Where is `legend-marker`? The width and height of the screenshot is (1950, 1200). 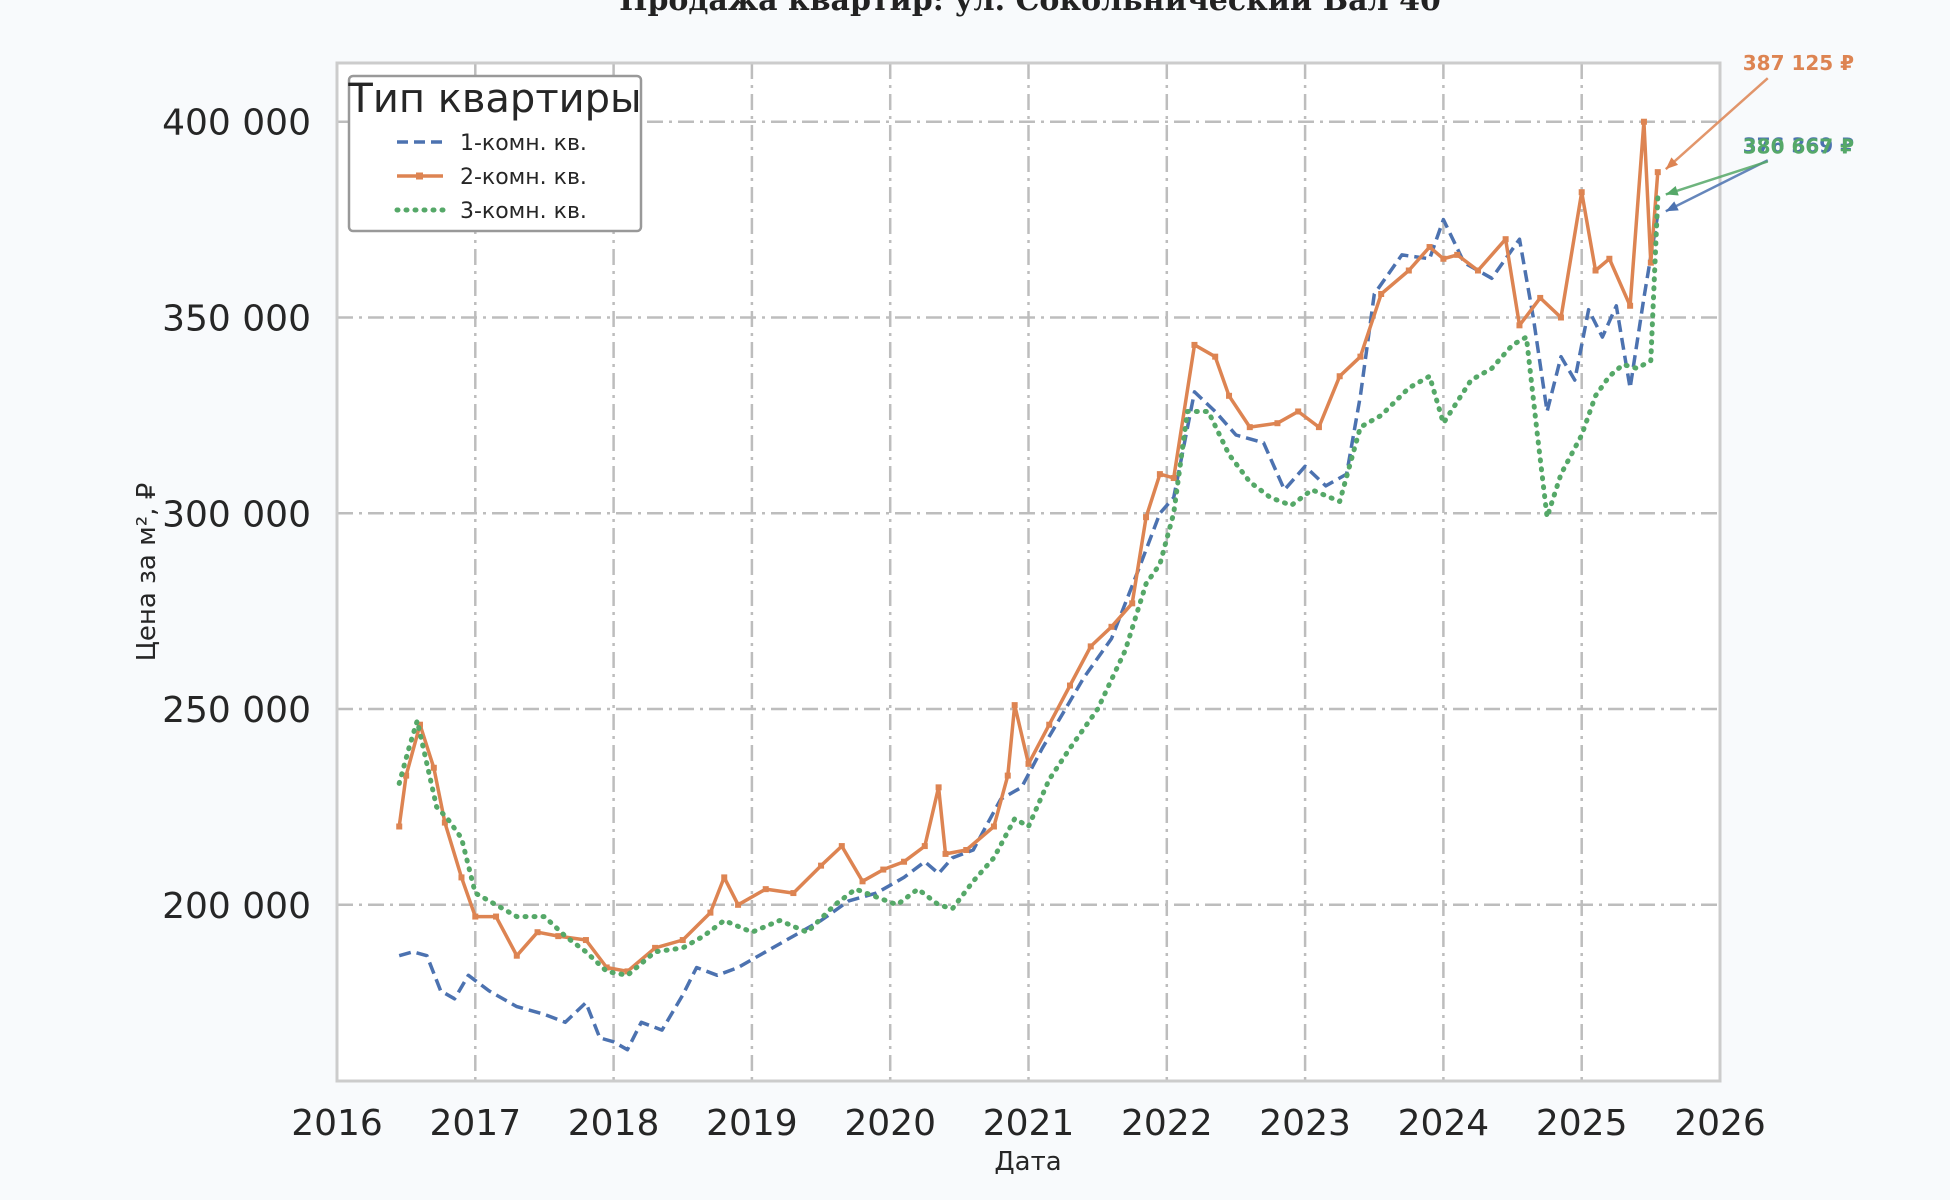
legend-marker is located at coordinates (419, 176).